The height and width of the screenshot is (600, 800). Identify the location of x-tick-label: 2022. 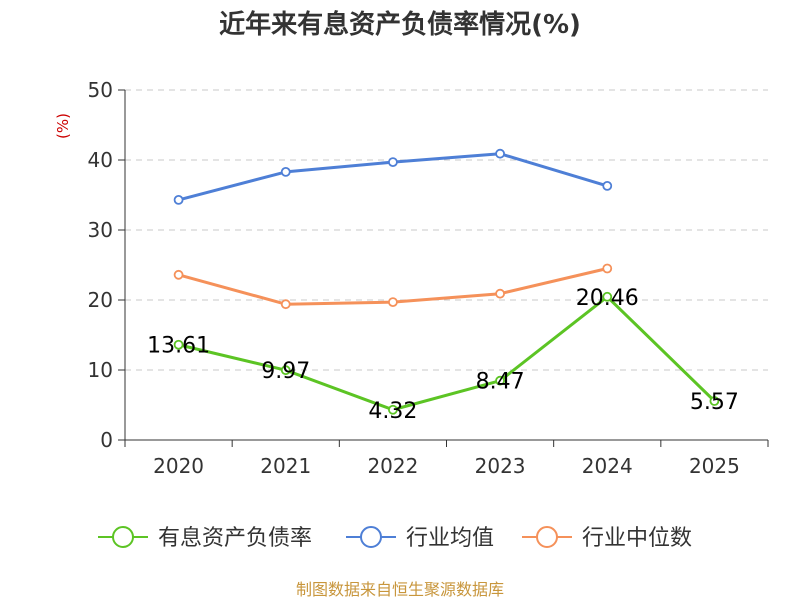
(392, 466).